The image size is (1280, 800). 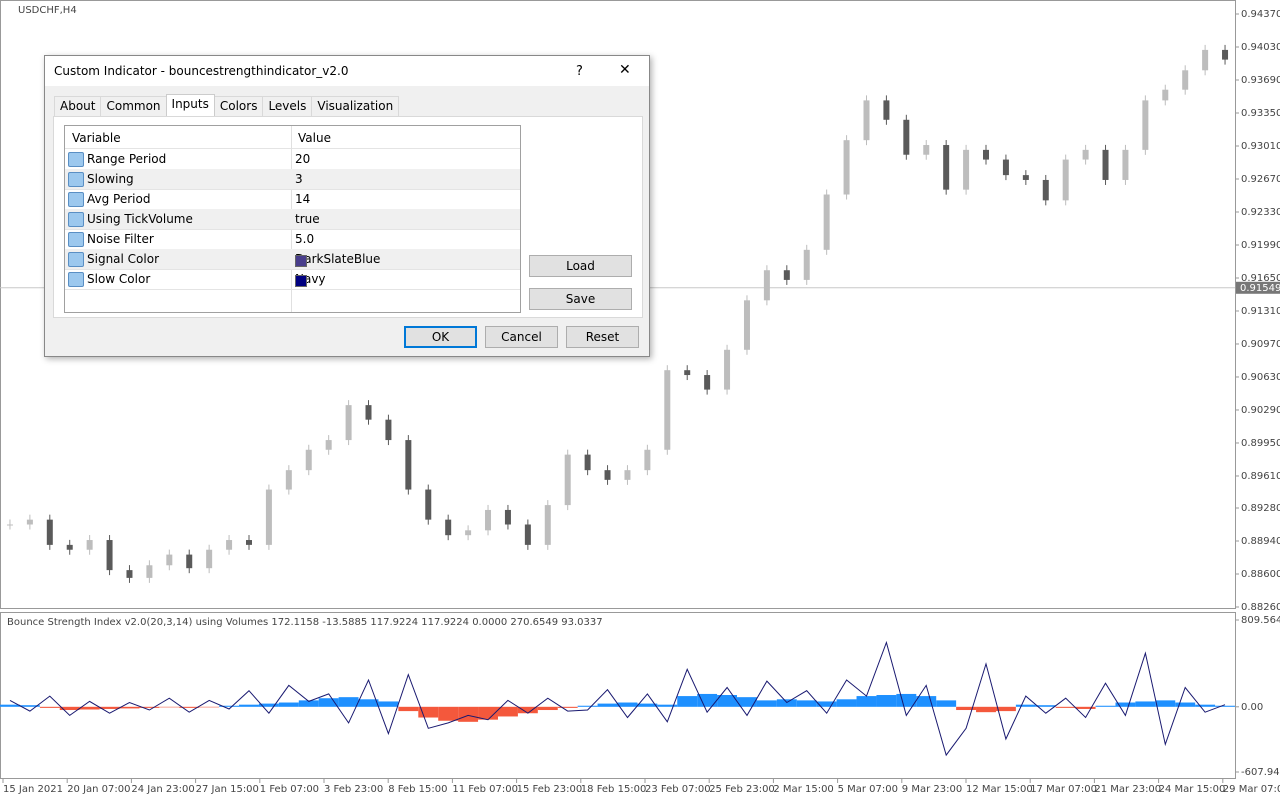 What do you see at coordinates (678, 789) in the screenshot?
I see `x-tick-label: 23 Feb 07:00` at bounding box center [678, 789].